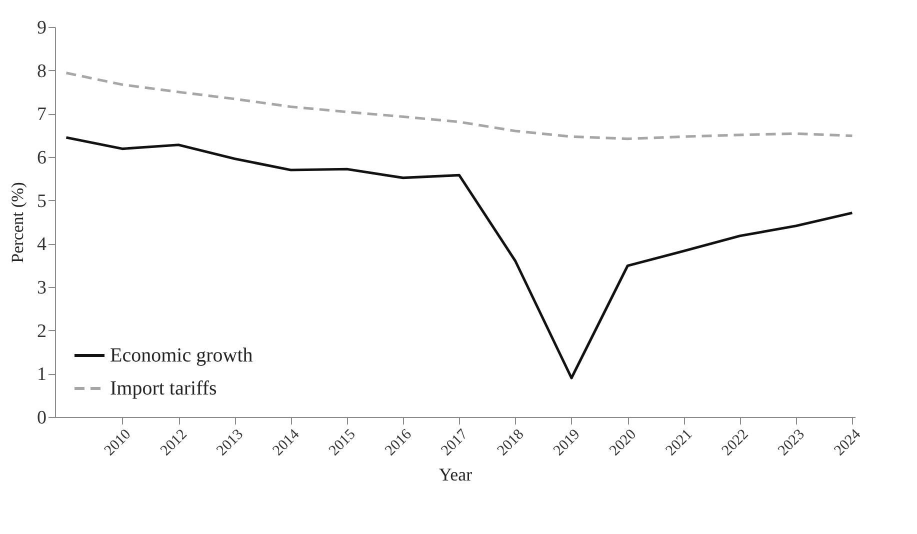 The image size is (917, 534). Describe the element at coordinates (181, 355) in the screenshot. I see `legend-label: Economic growth` at that location.